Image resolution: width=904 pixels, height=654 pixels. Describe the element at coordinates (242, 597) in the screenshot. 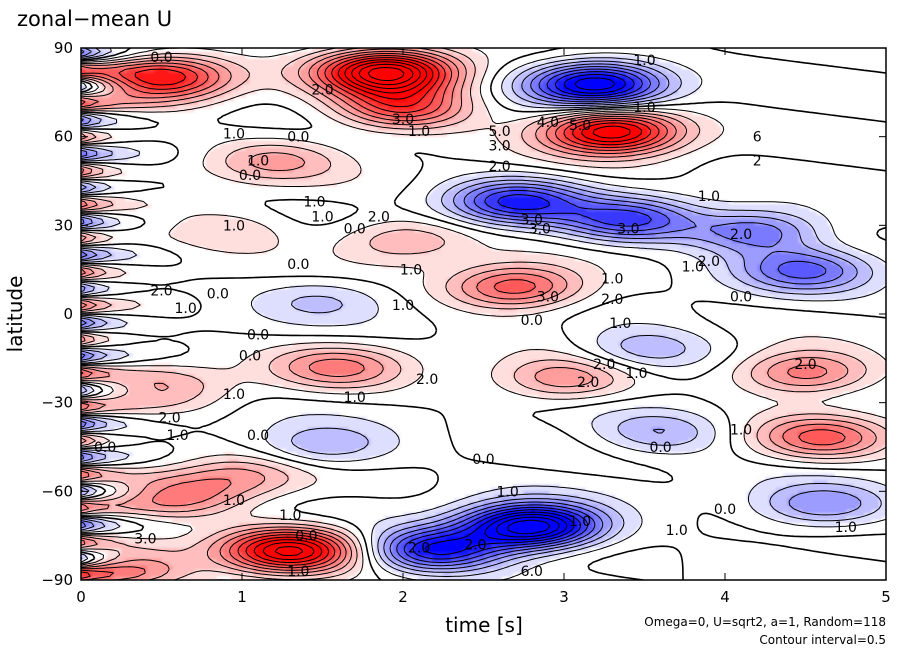

I see `x-tick-label: 1` at that location.